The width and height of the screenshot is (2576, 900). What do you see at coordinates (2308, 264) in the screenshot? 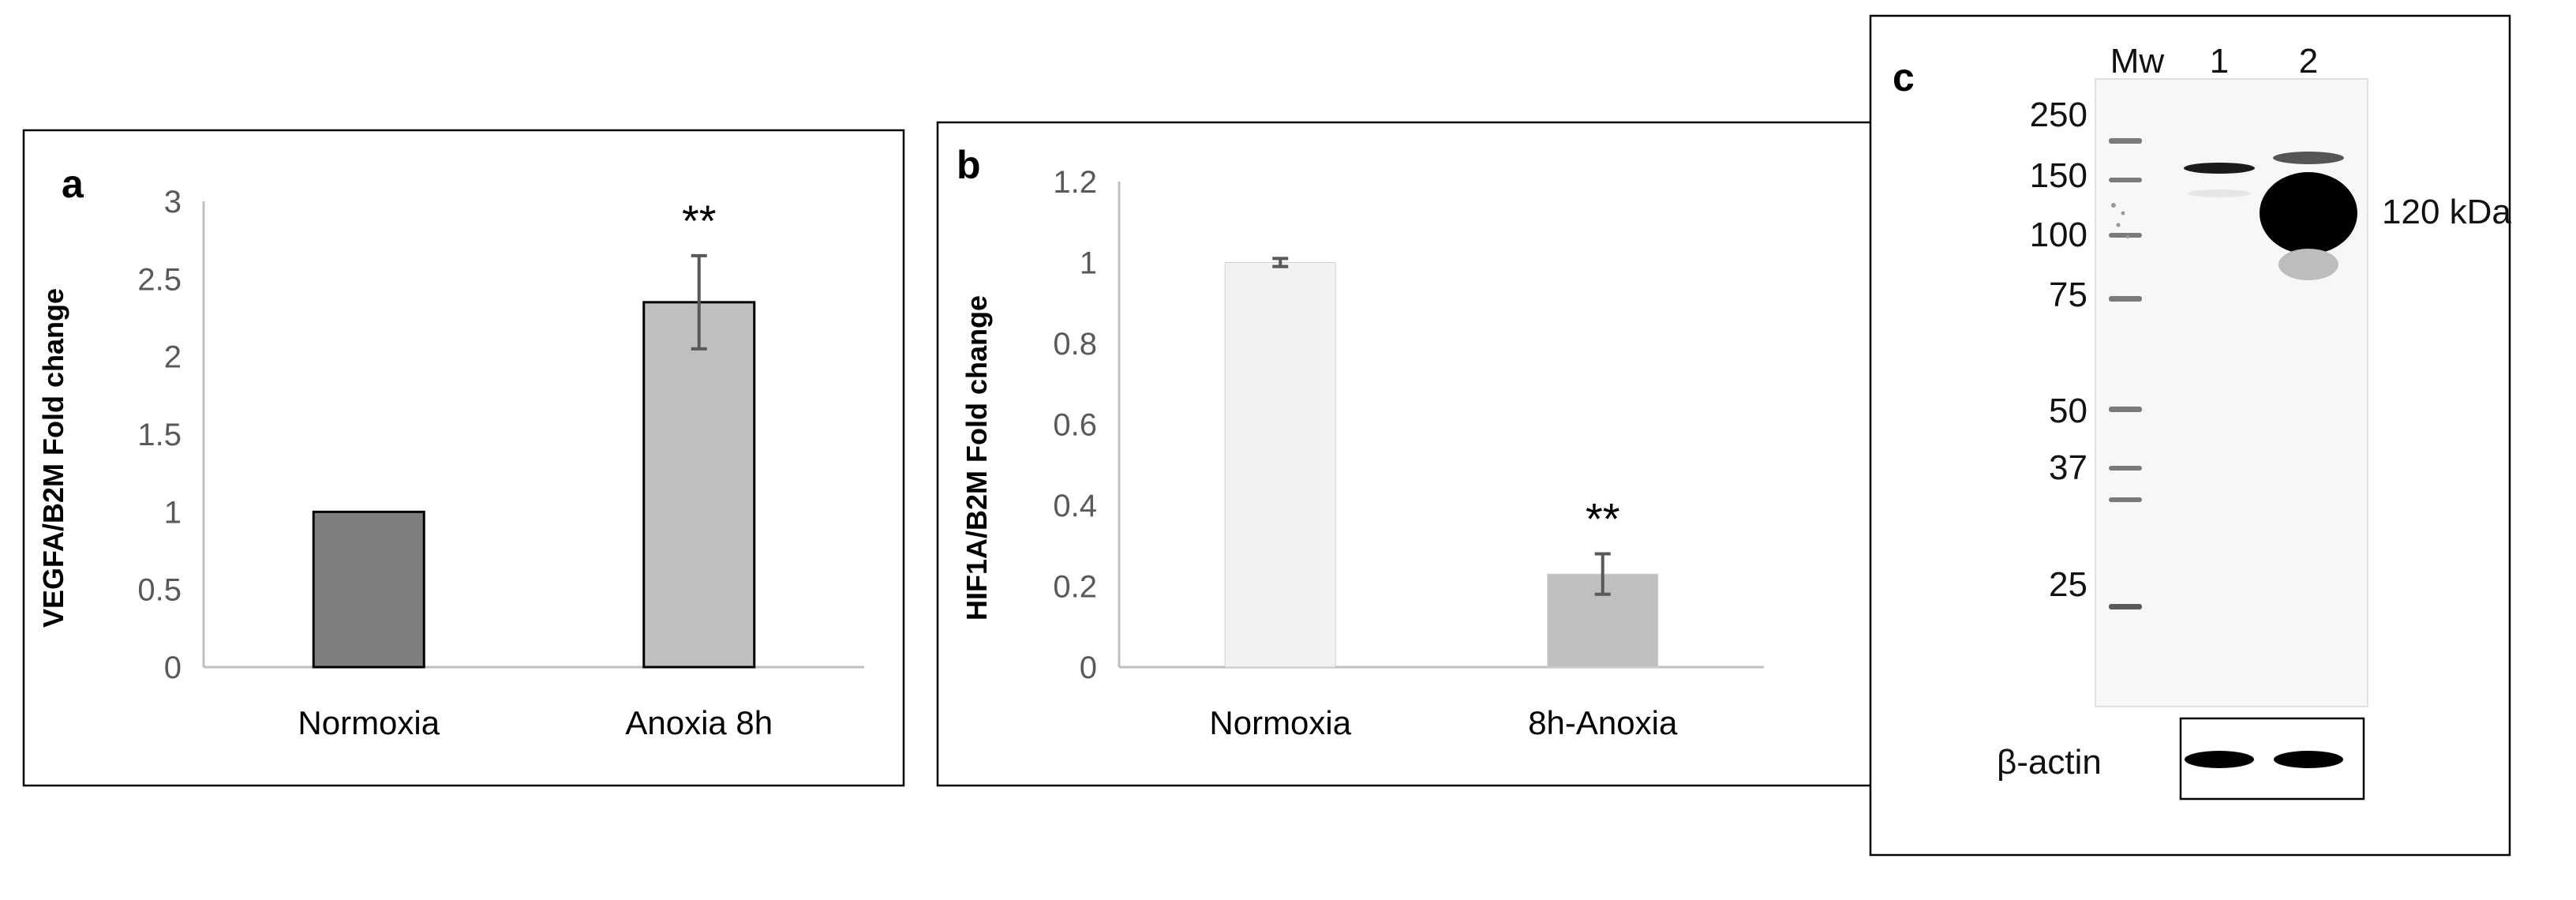
I see `lane2-smear` at bounding box center [2308, 264].